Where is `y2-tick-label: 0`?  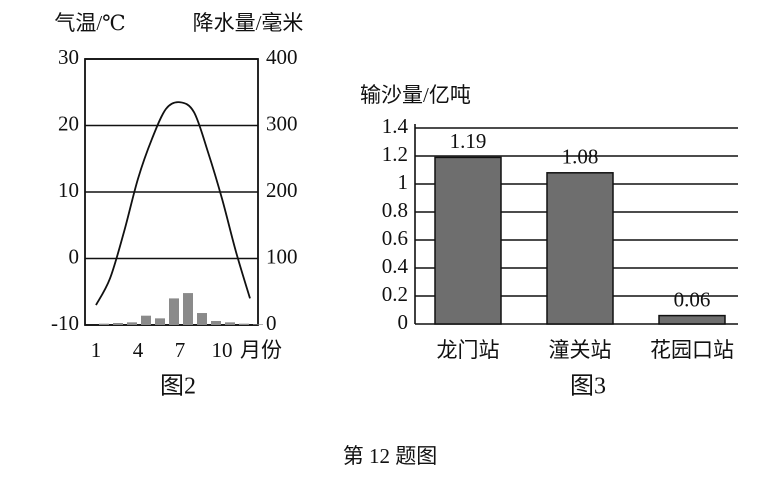
y2-tick-label: 0 is located at coordinates (271, 323).